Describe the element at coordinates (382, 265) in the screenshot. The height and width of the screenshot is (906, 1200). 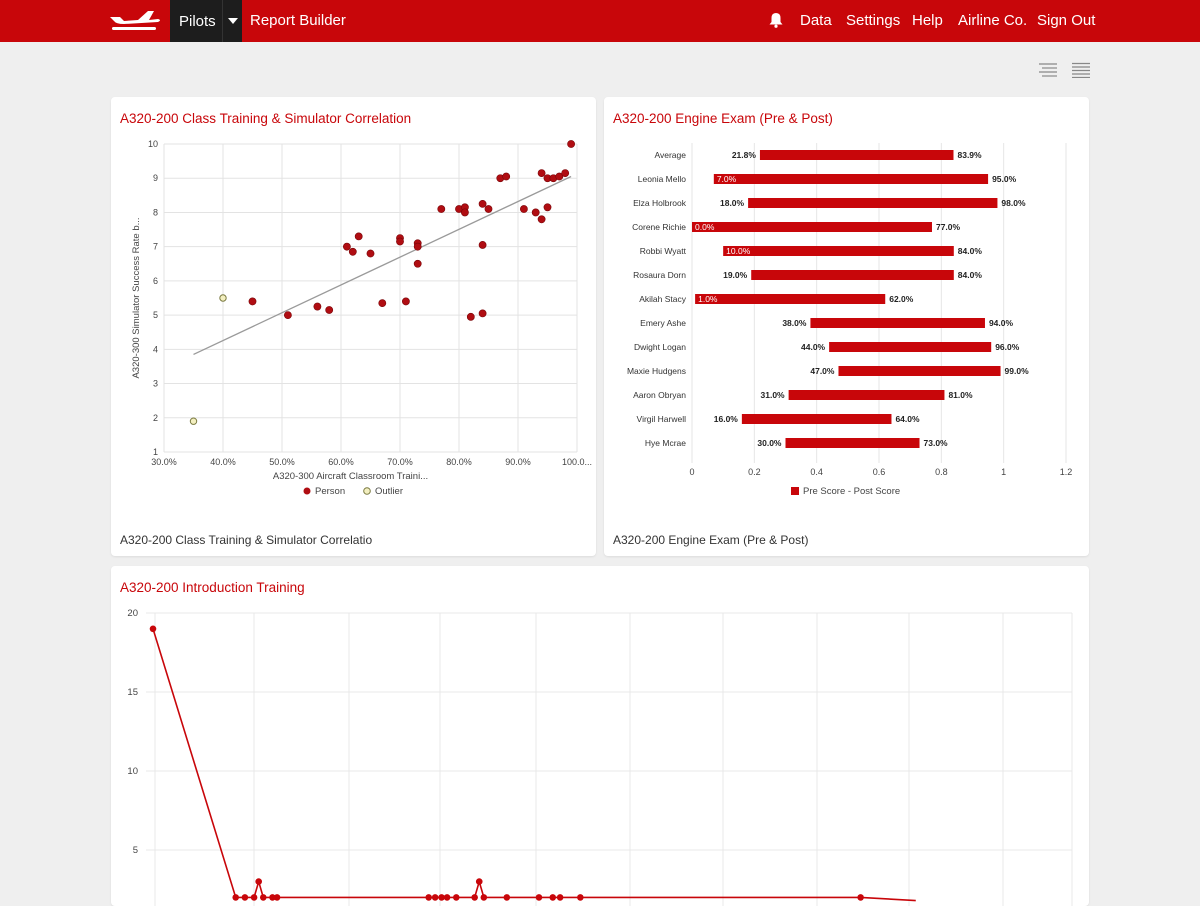
I see `scatter-trendline` at that location.